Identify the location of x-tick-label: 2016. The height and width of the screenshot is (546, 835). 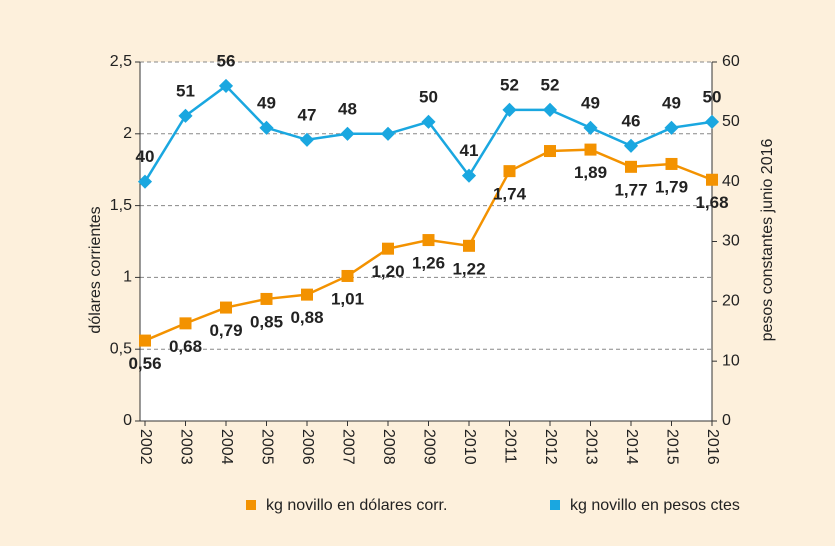
(712, 447).